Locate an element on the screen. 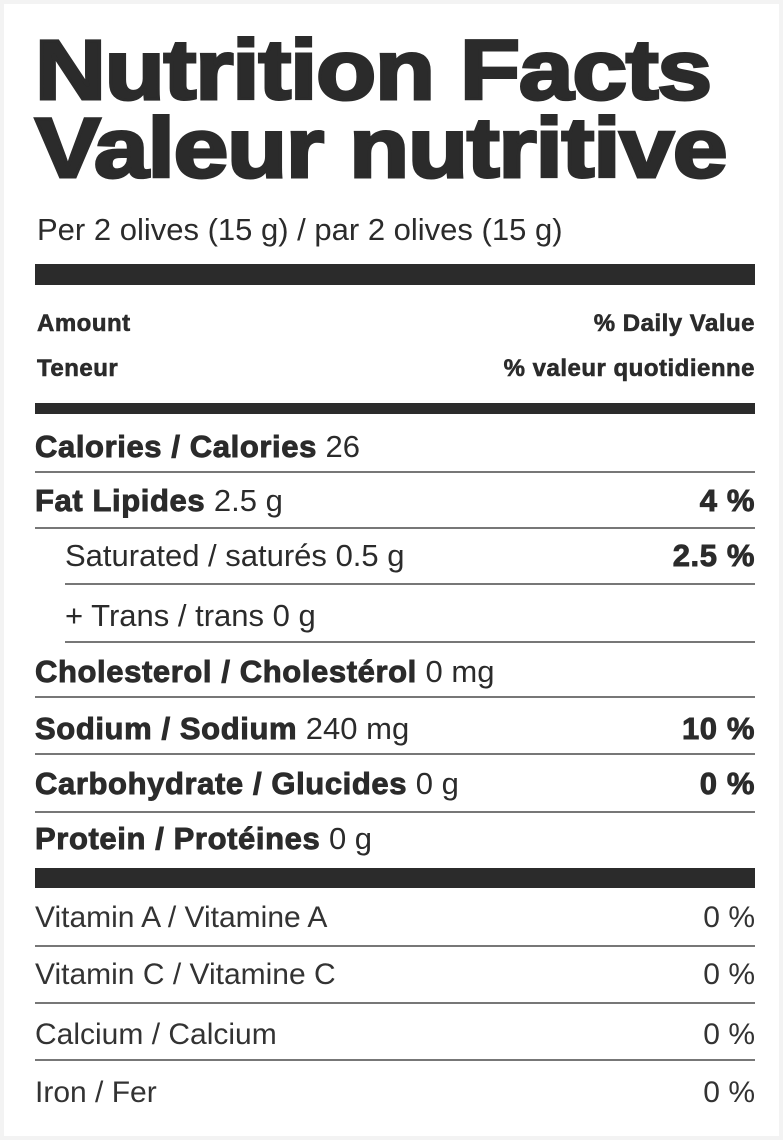  teneur-header: Teneur is located at coordinates (78, 369).